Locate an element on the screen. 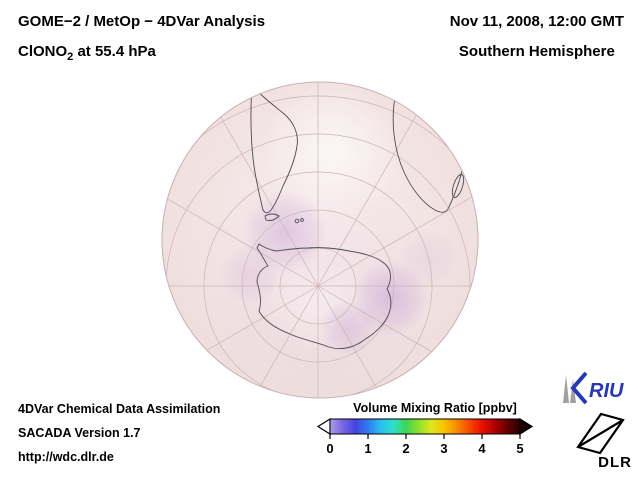  colorbar-overflow-arrow is located at coordinates (526, 426).